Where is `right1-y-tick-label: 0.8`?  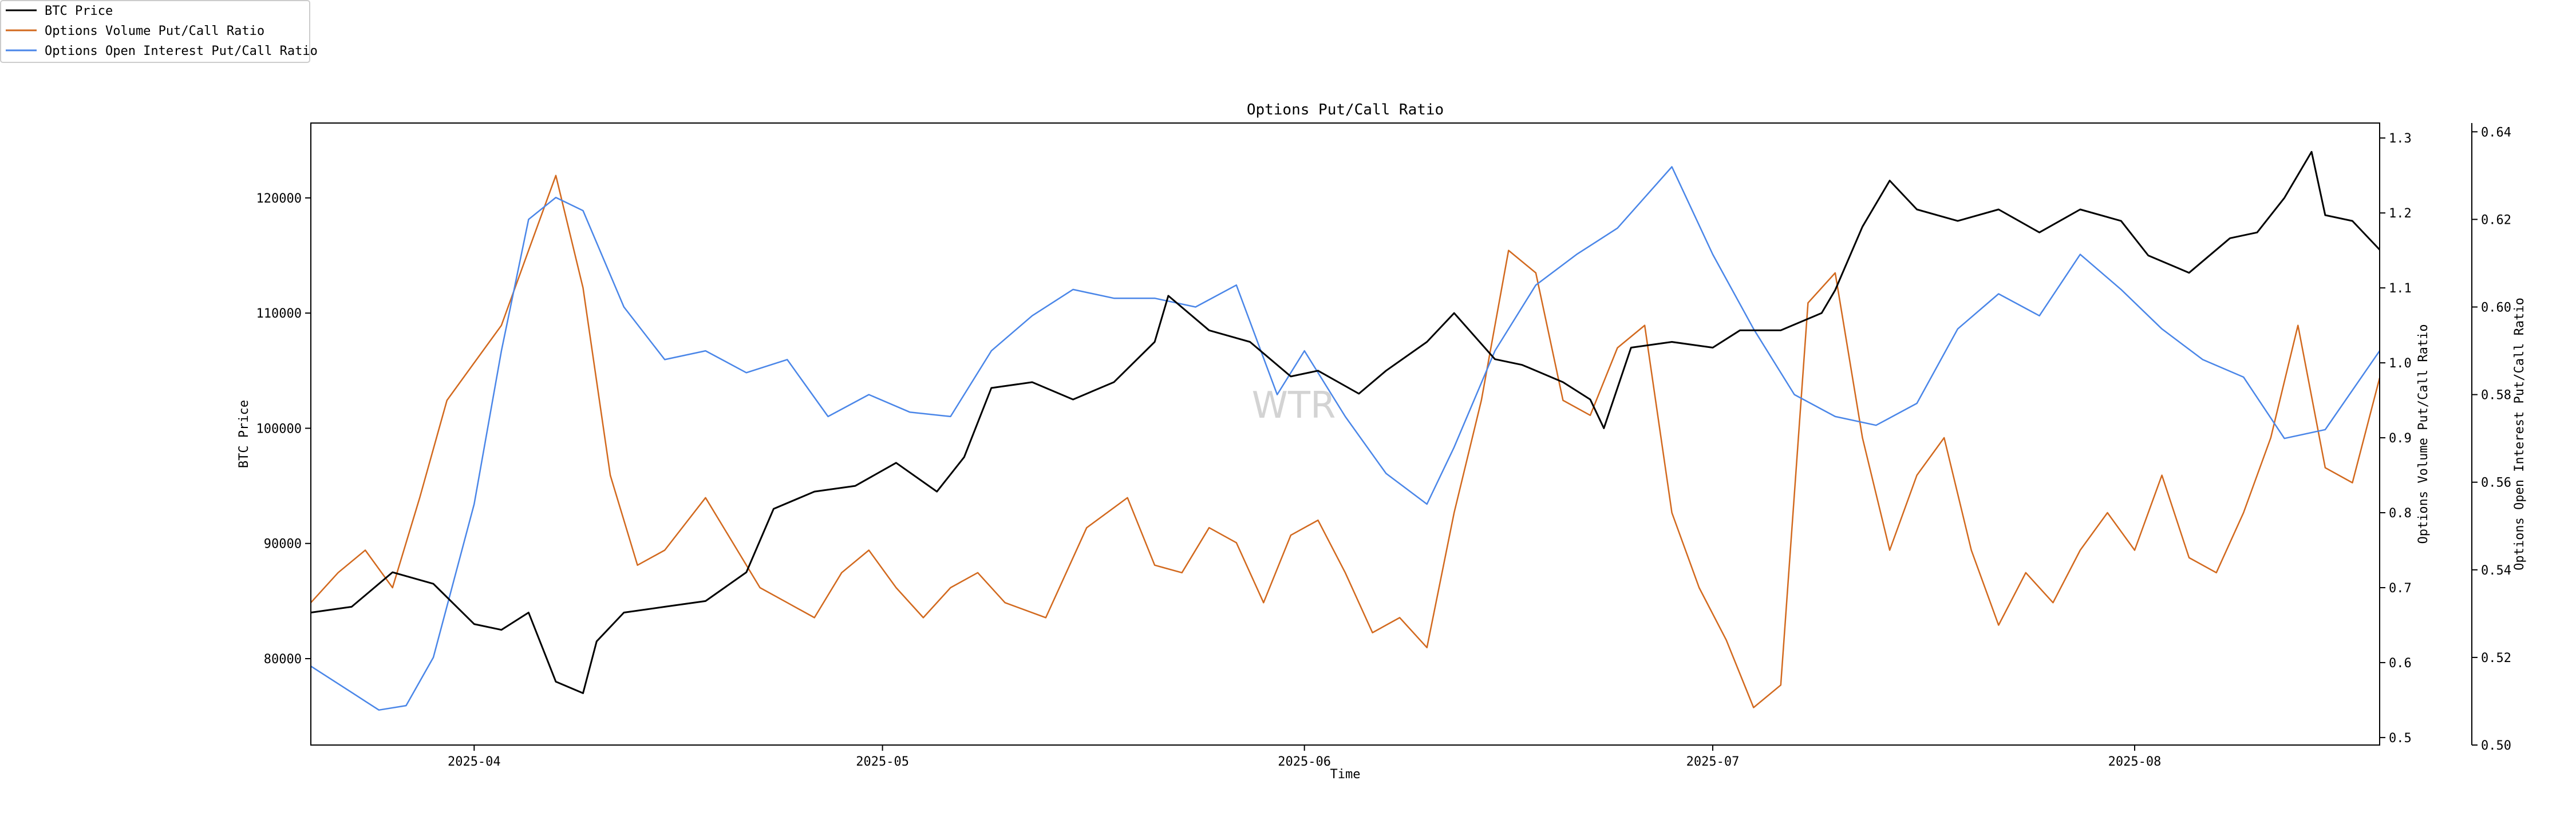 right1-y-tick-label: 0.8 is located at coordinates (2400, 513).